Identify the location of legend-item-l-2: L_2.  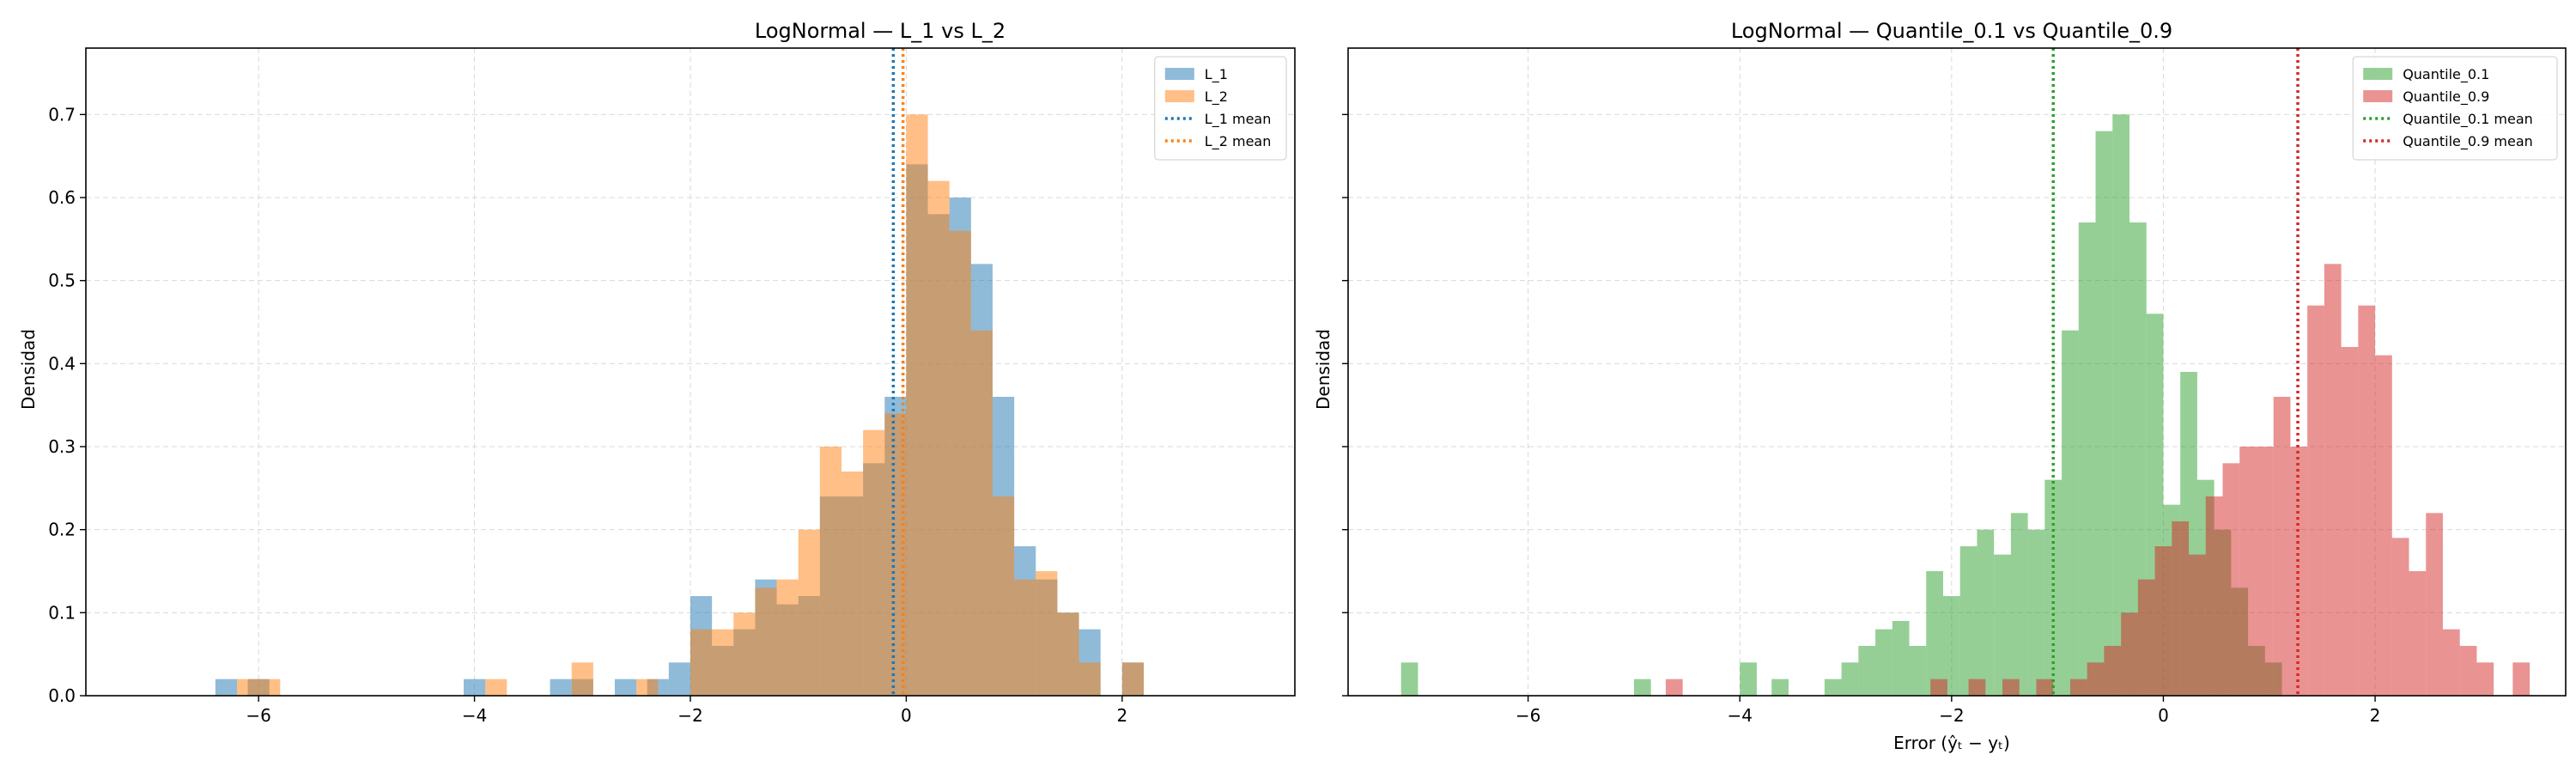
(1196, 97).